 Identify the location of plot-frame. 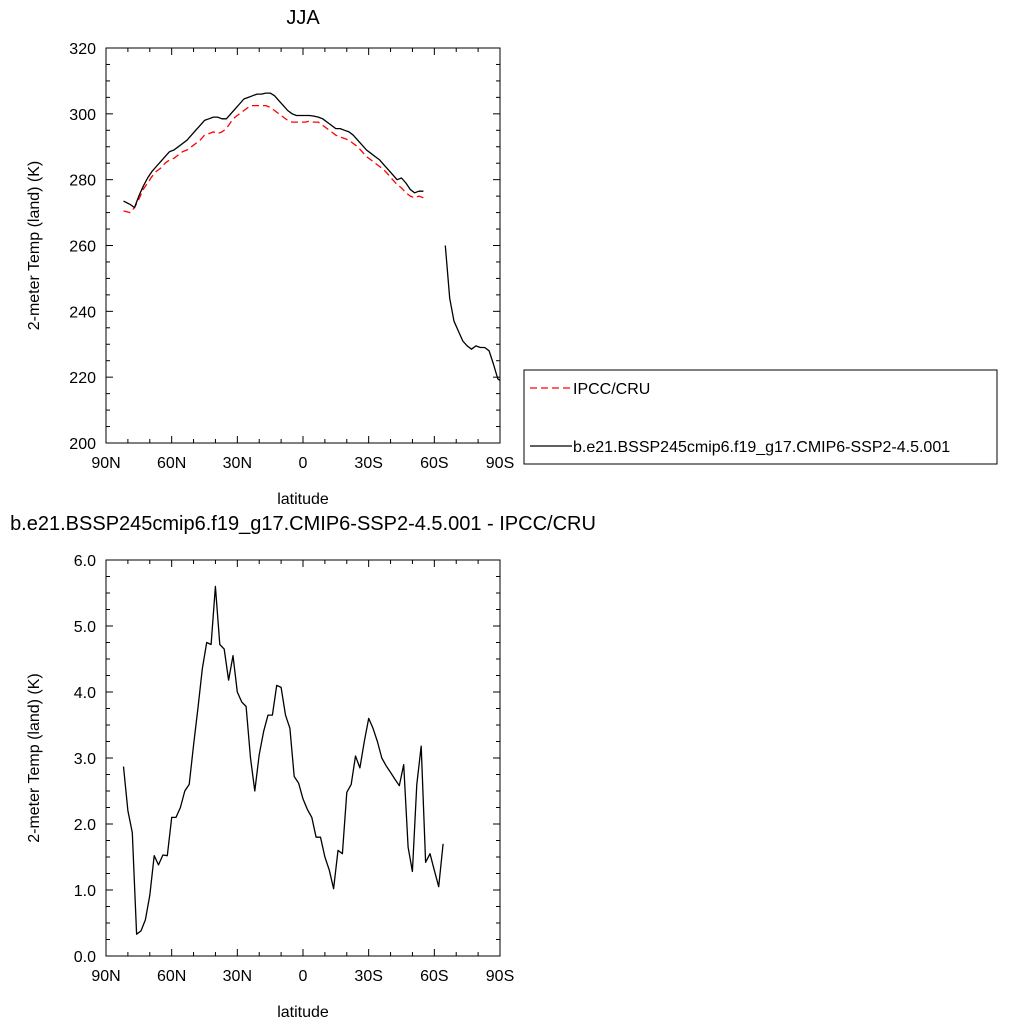
(303, 245).